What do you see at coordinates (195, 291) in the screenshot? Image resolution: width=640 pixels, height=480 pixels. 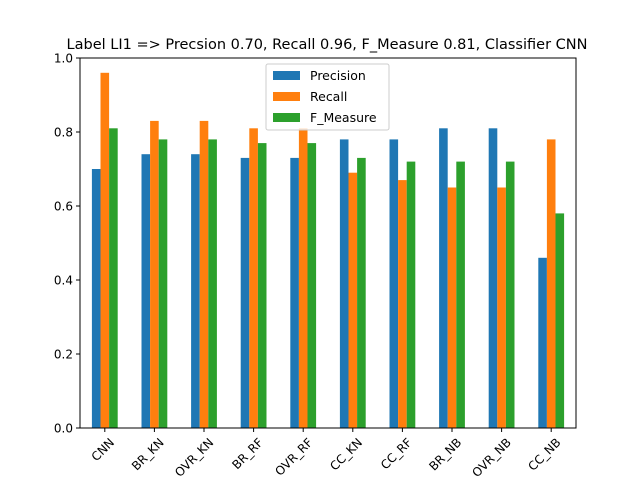 I see `bar-precision-ovr-kn` at bounding box center [195, 291].